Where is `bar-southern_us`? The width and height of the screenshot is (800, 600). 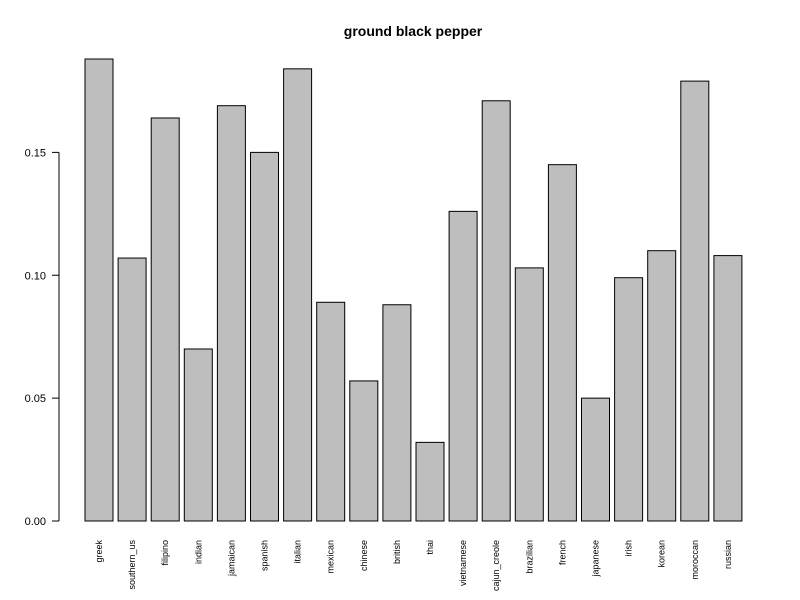
bar-southern_us is located at coordinates (132, 389).